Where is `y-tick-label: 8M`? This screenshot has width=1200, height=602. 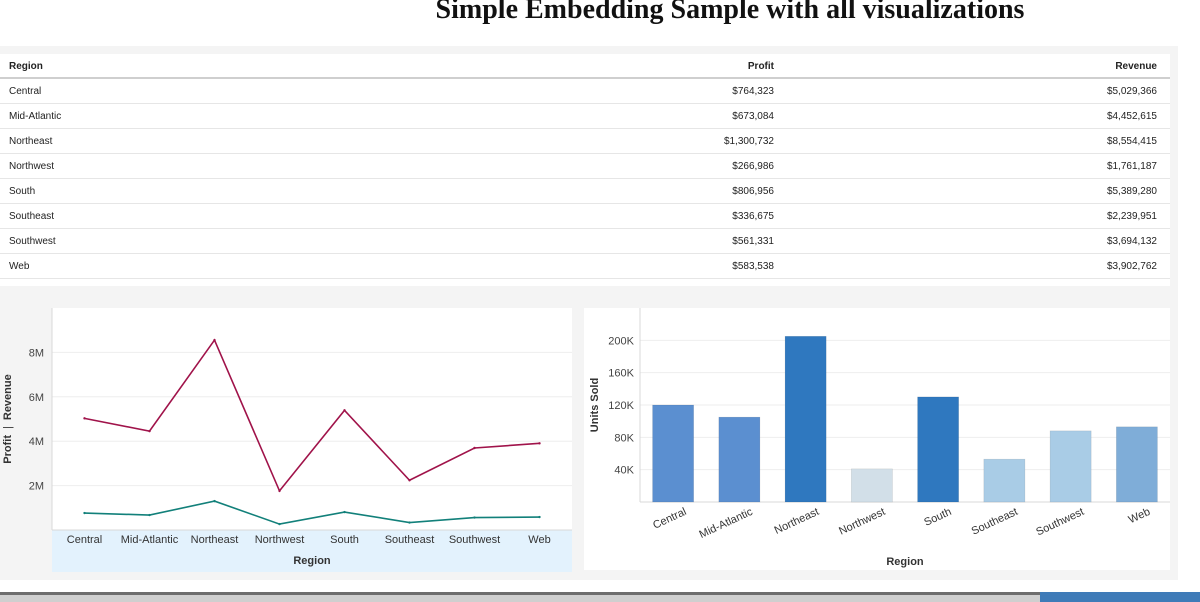 y-tick-label: 8M is located at coordinates (36, 353).